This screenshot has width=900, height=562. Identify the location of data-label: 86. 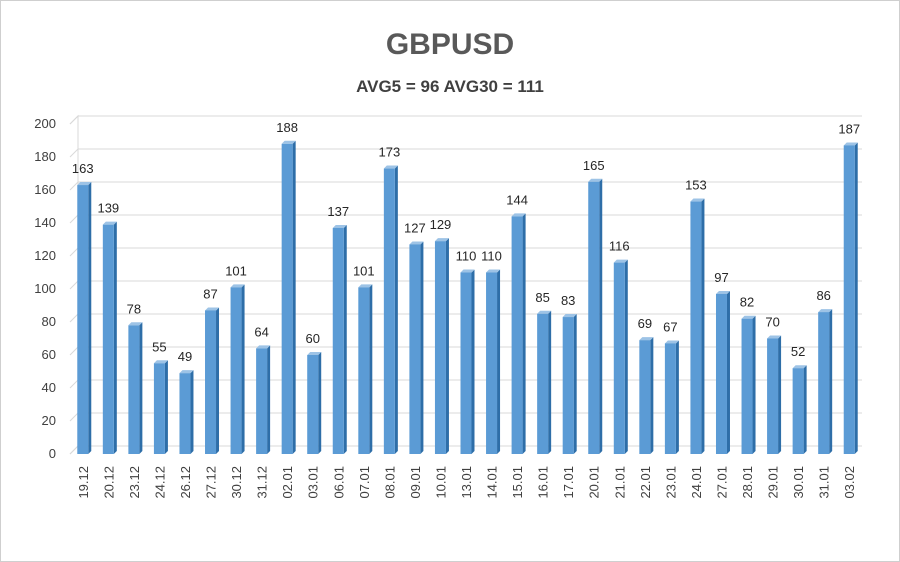
(823, 295).